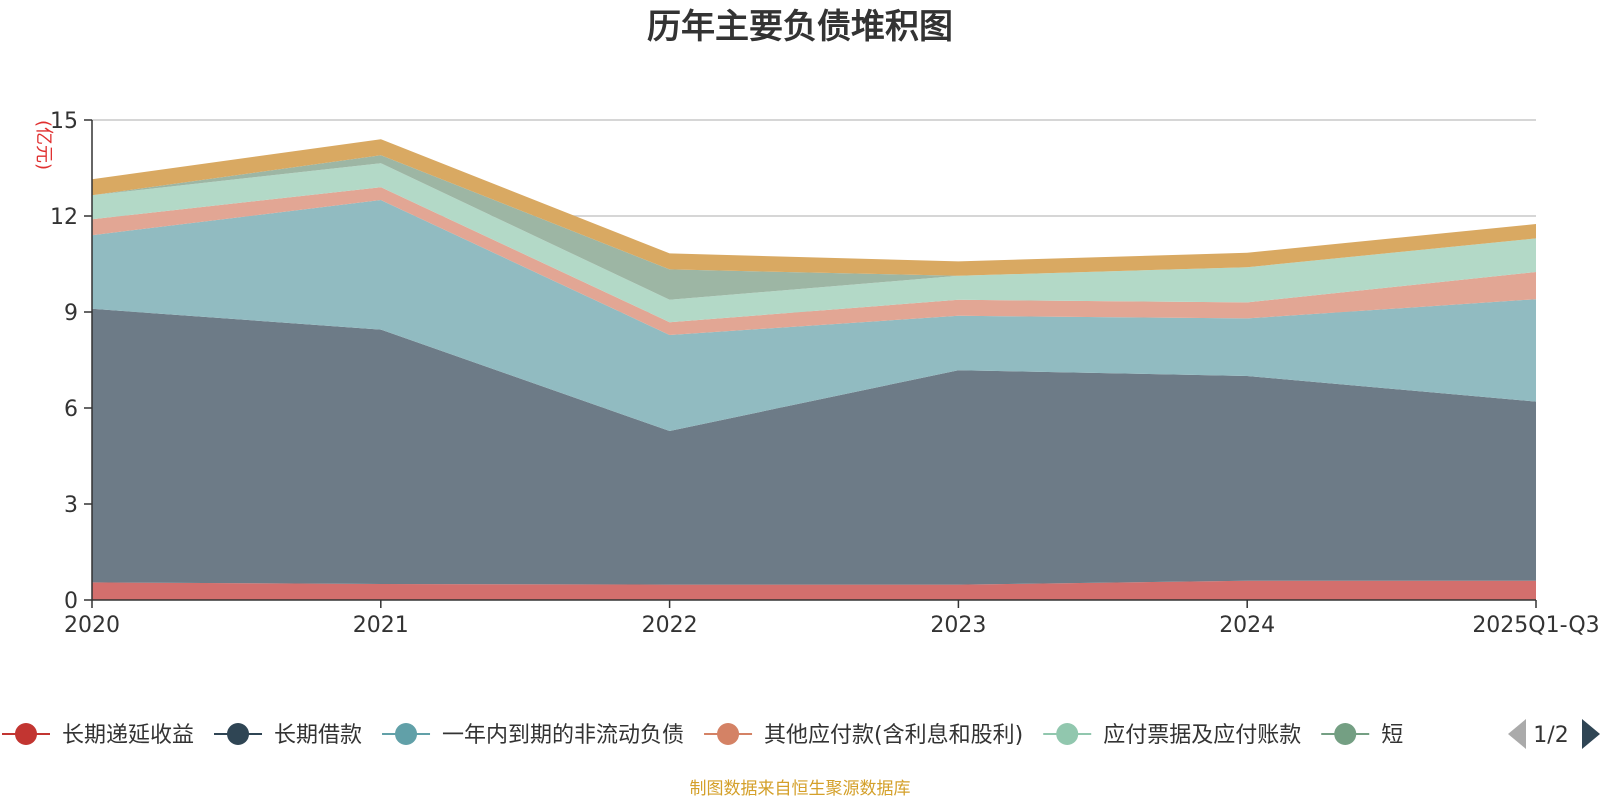 Image resolution: width=1600 pixels, height=800 pixels. Describe the element at coordinates (318, 735) in the screenshot. I see `legend-label: 长期借款` at that location.